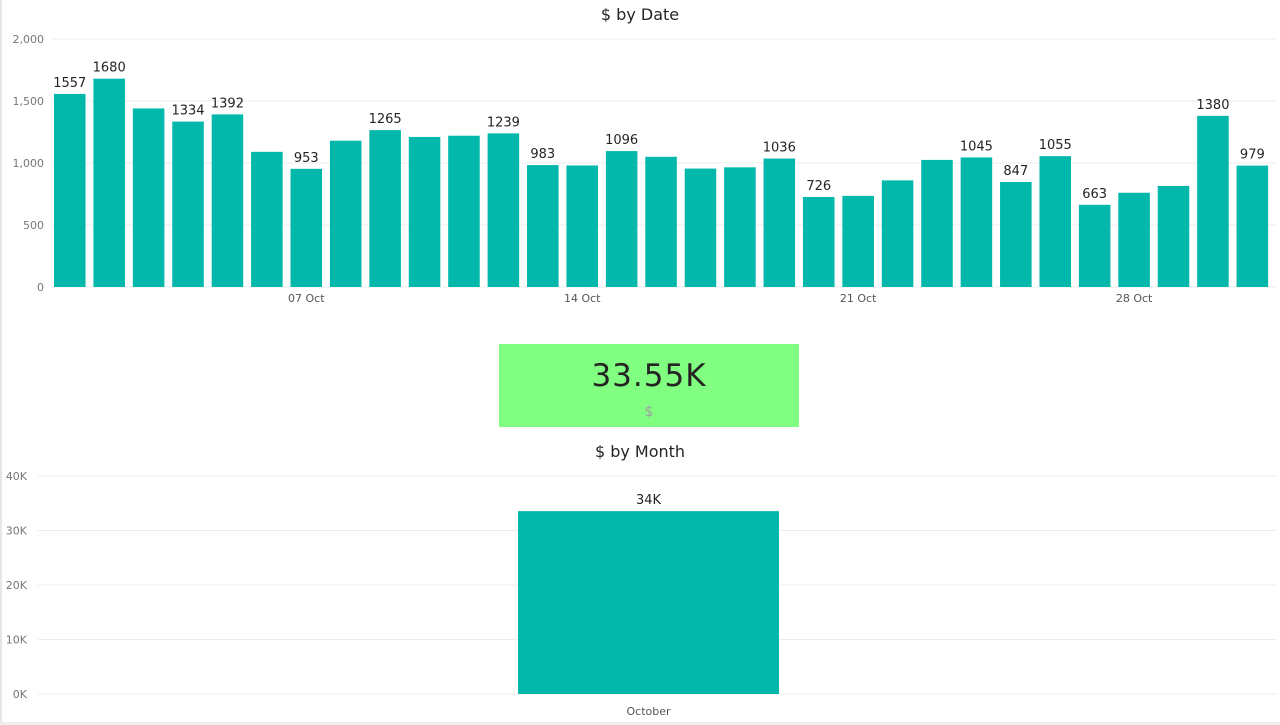 Image resolution: width=1280 pixels, height=725 pixels. I want to click on kpi-card: 33.55K $, so click(649, 385).